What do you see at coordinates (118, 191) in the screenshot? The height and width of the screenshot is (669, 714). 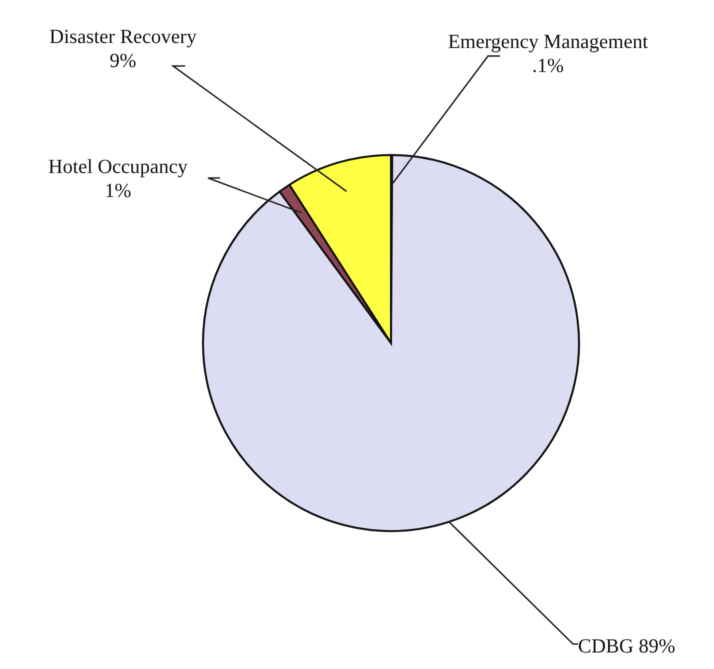 I see `data-label: 1%` at bounding box center [118, 191].